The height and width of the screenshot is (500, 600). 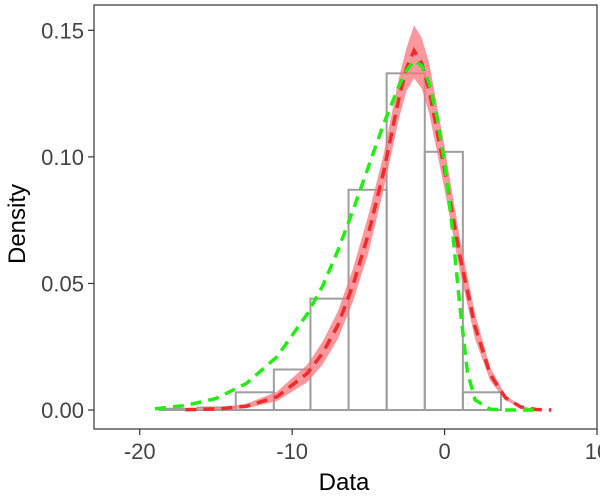 What do you see at coordinates (62, 283) in the screenshot?
I see `y-tick-label: 0.05` at bounding box center [62, 283].